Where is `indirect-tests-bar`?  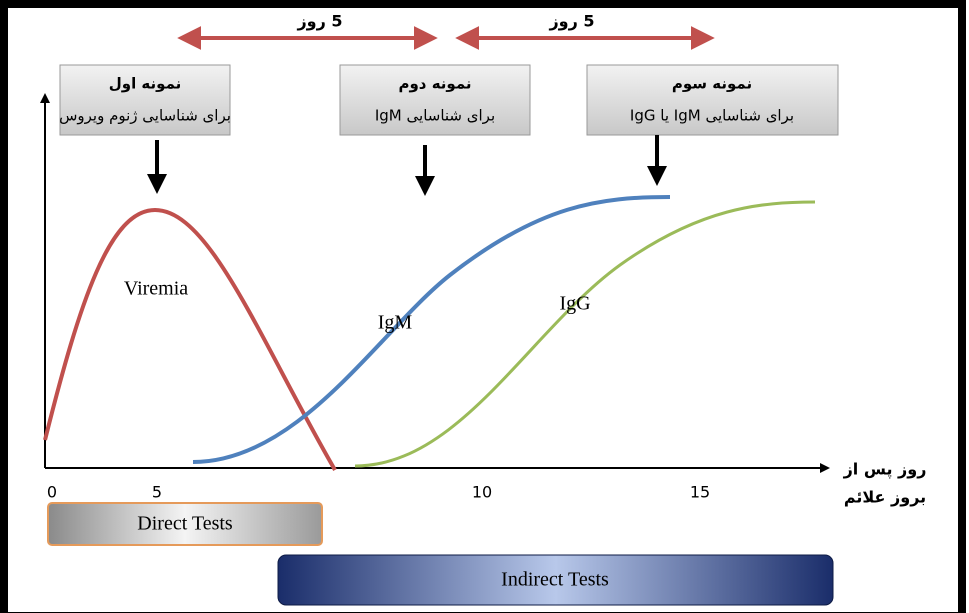 indirect-tests-bar is located at coordinates (555, 580).